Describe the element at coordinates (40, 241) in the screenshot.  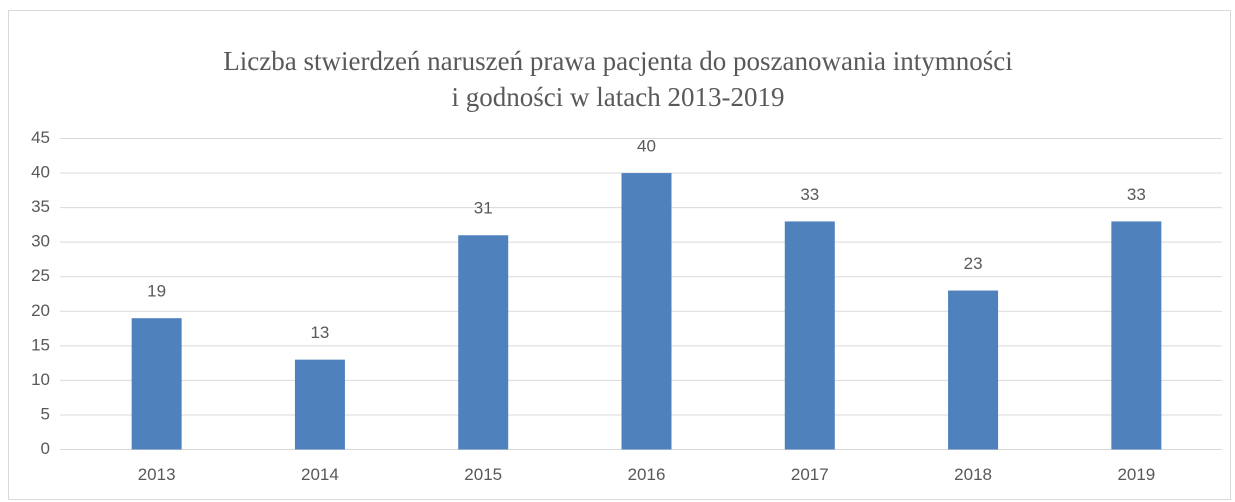
I see `y-tick-label: 30` at that location.